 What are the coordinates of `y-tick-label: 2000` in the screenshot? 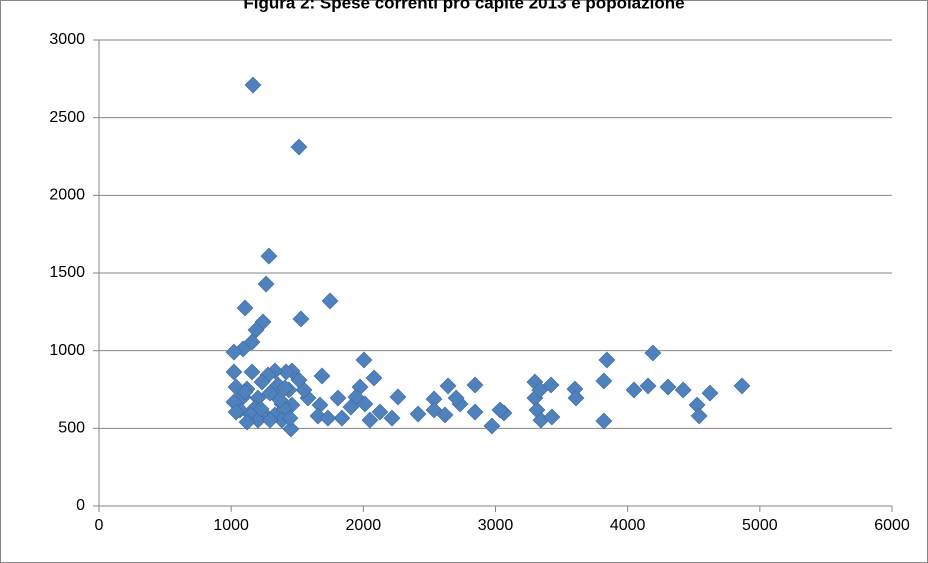 It's located at (67, 195).